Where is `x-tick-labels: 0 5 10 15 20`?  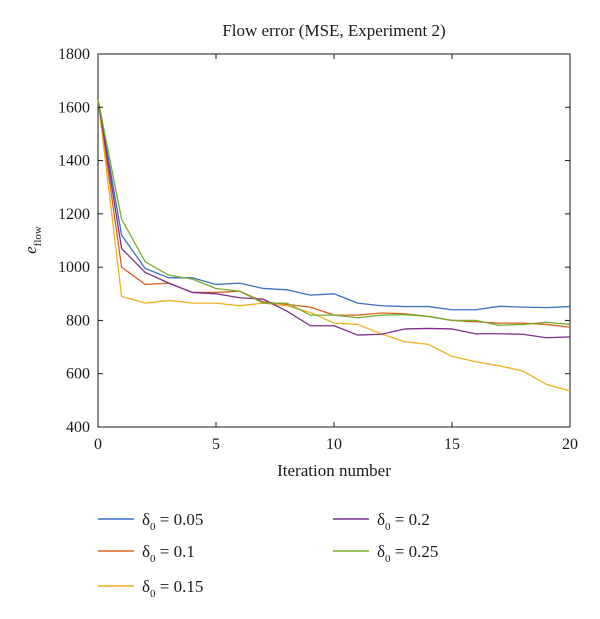 x-tick-labels: 0 5 10 15 20 is located at coordinates (336, 444).